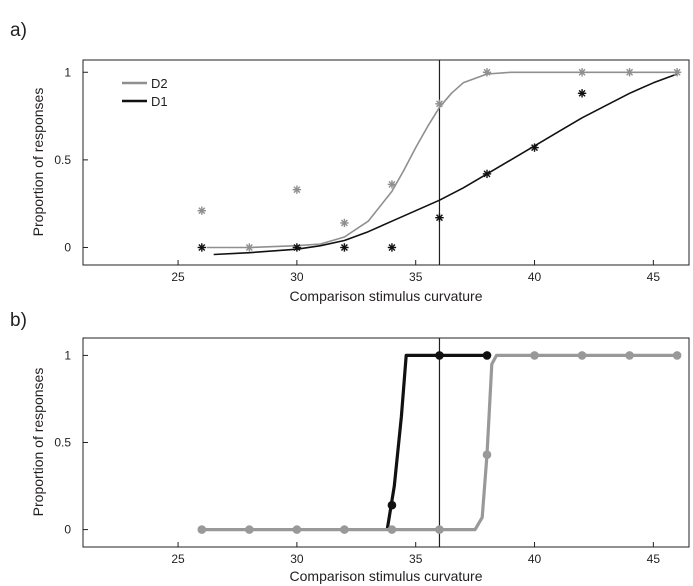 This screenshot has width=693, height=586. I want to click on panel-a-x-tick-label: 25, so click(178, 277).